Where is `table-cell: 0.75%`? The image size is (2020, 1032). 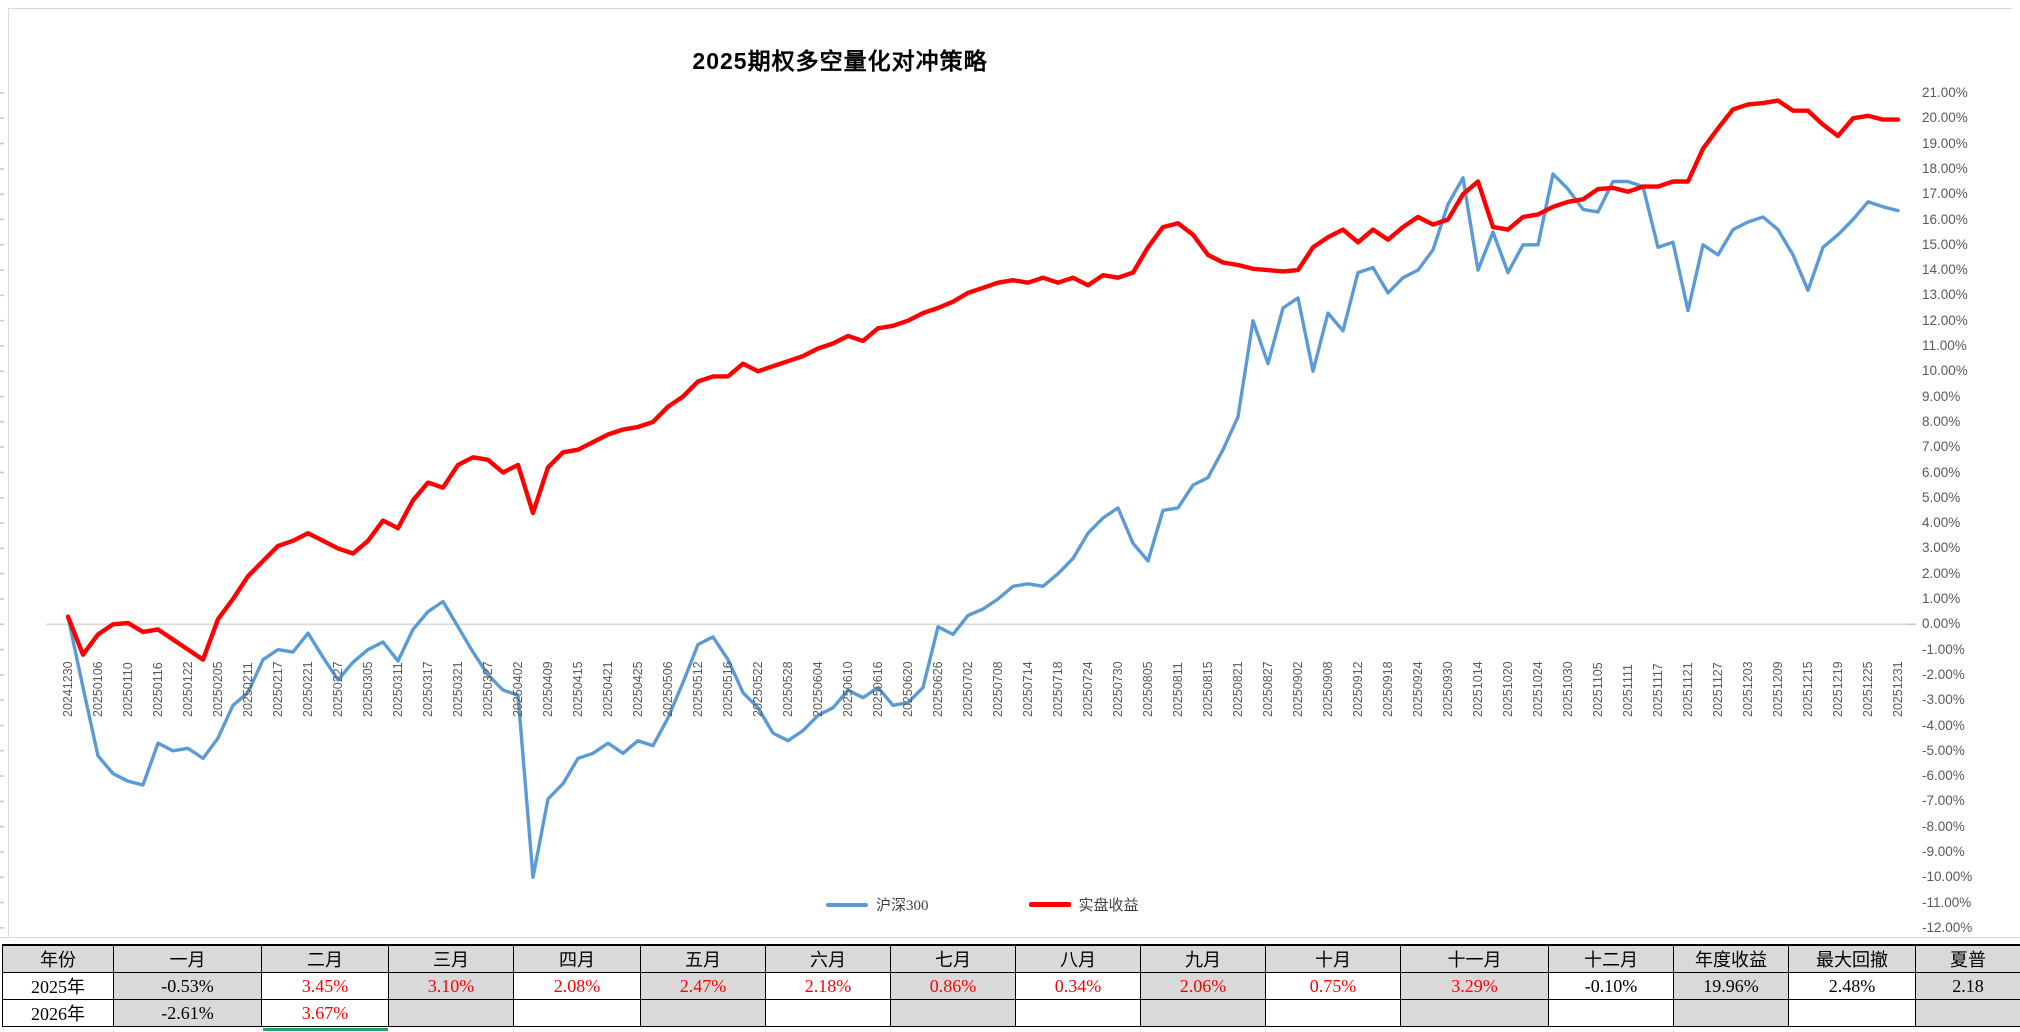
table-cell: 0.75% is located at coordinates (1333, 986).